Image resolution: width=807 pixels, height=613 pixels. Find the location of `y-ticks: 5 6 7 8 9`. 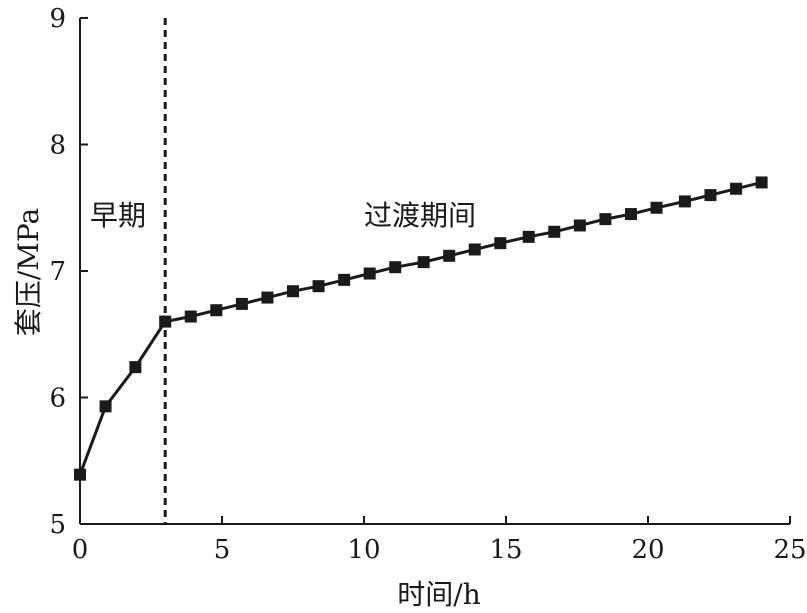

y-ticks: 5 6 7 8 9 is located at coordinates (68, 272).